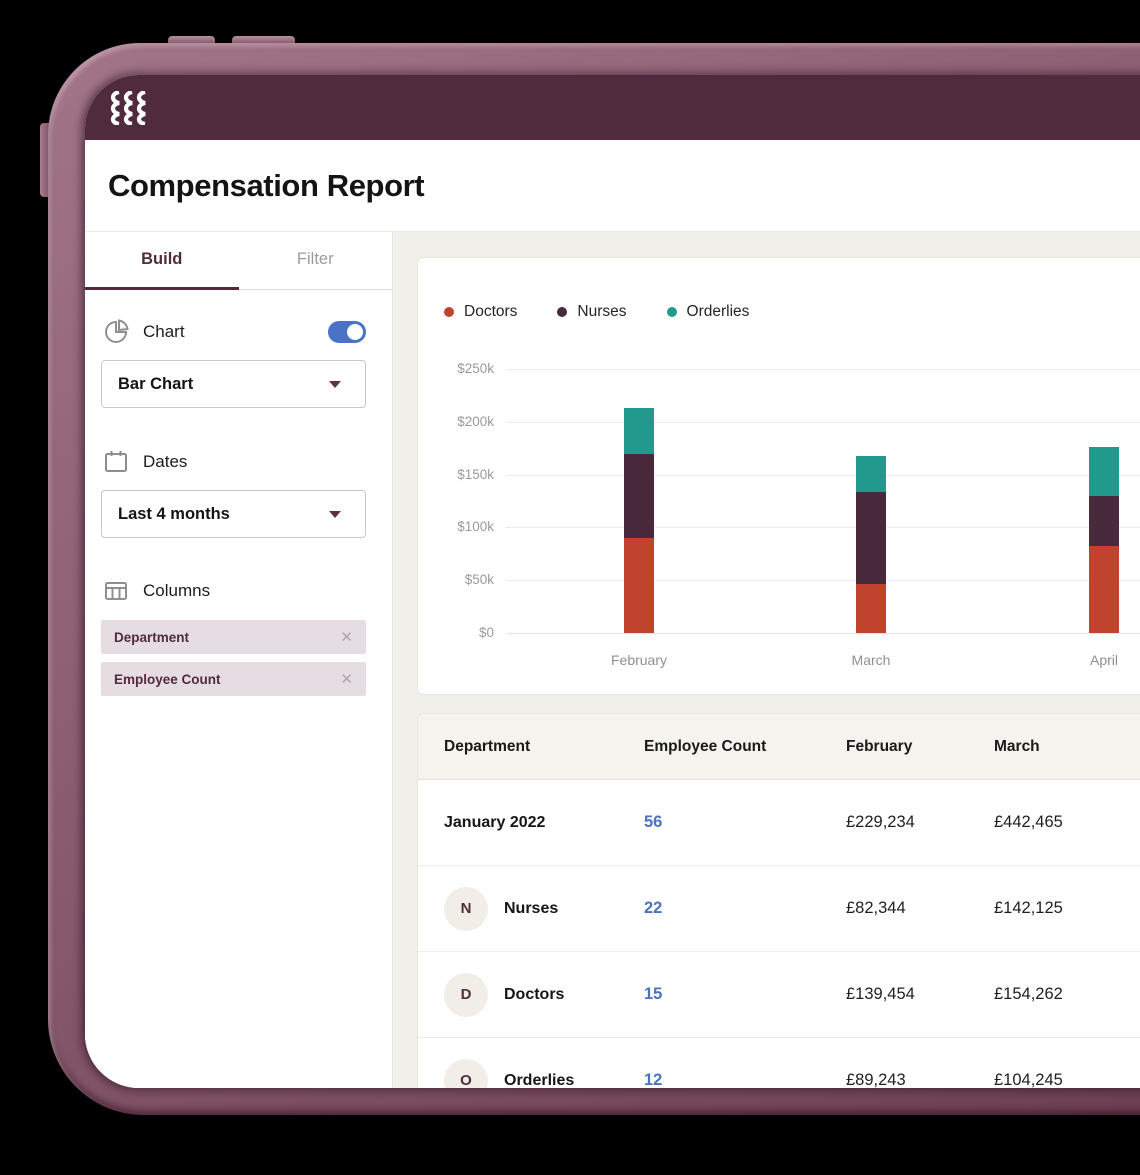  What do you see at coordinates (475, 368) in the screenshot?
I see `y-axis-tick: $250k` at bounding box center [475, 368].